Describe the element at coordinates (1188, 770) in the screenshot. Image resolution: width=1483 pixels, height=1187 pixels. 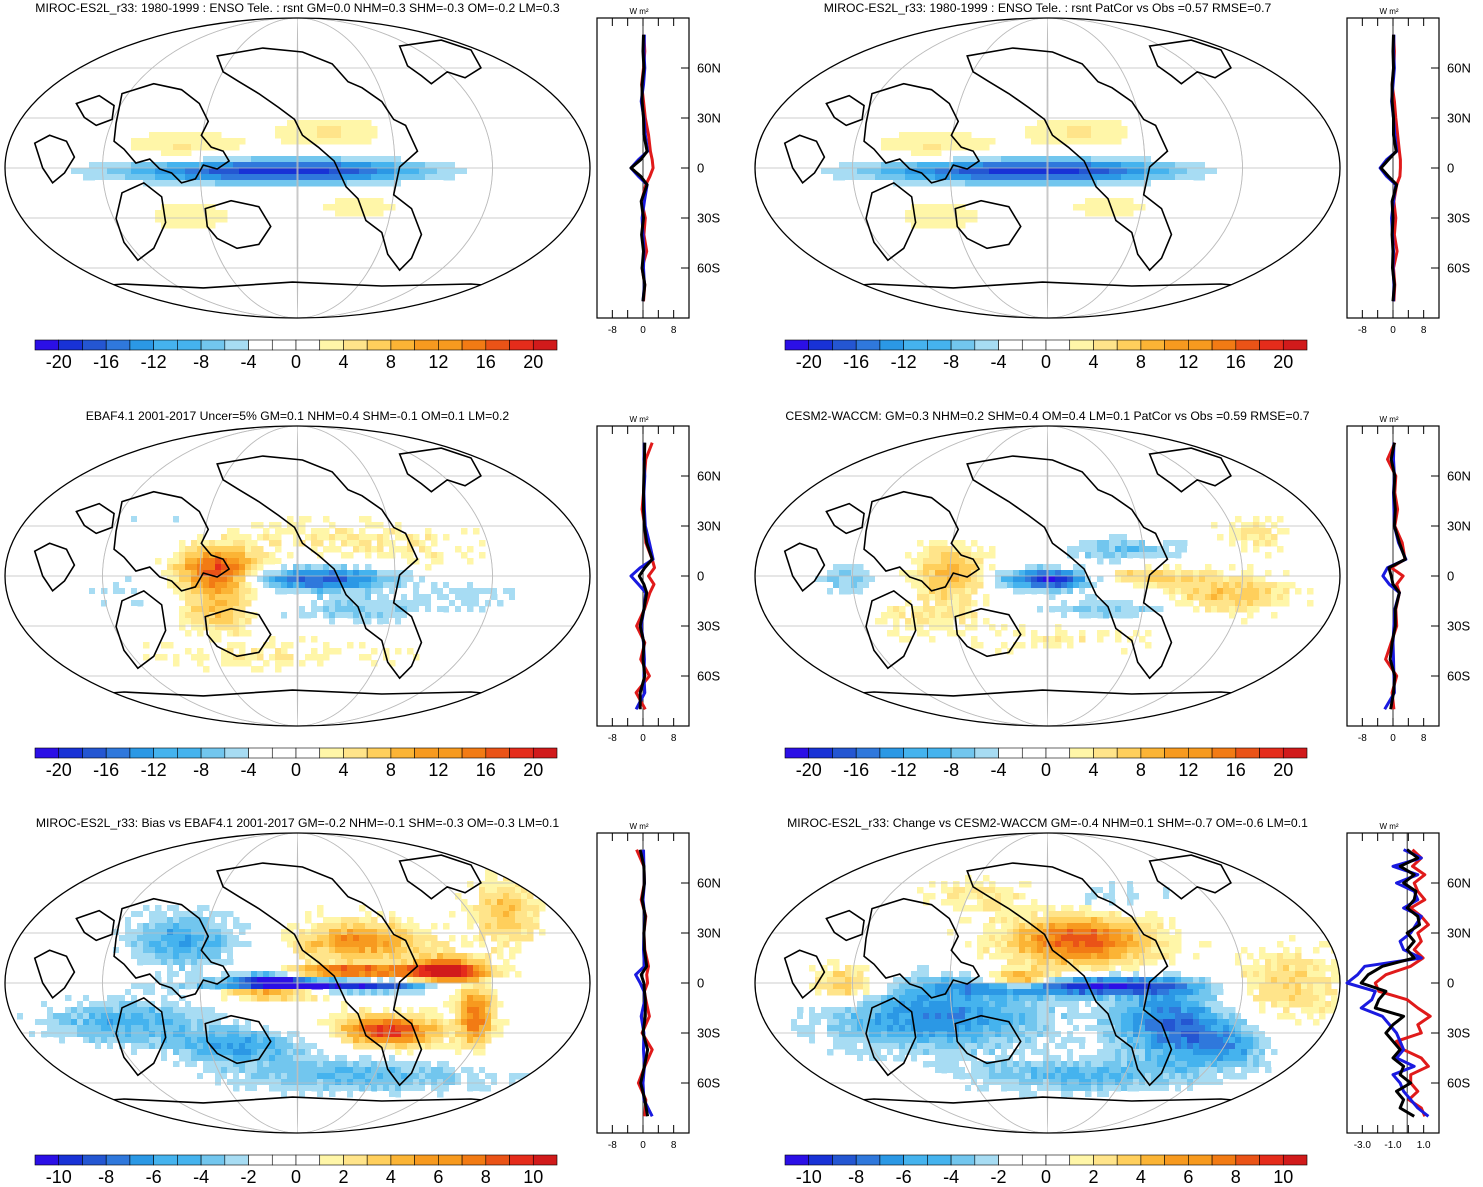
I see `colorbar-label: 12` at that location.